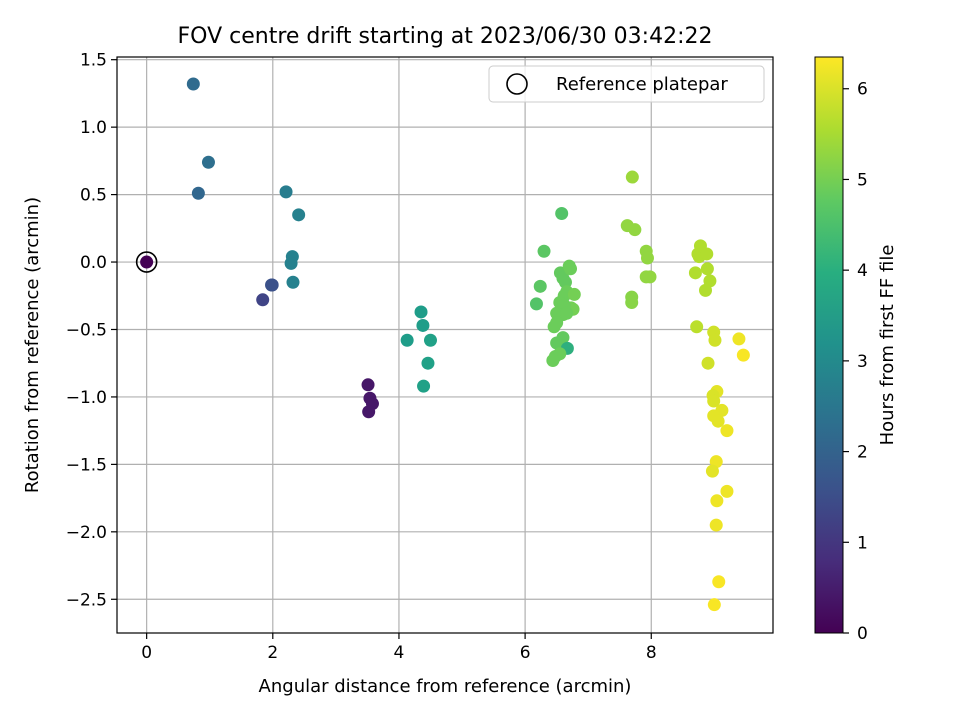 The height and width of the screenshot is (720, 960). Describe the element at coordinates (86, 533) in the screenshot. I see `y-tick-label: −2.0` at that location.